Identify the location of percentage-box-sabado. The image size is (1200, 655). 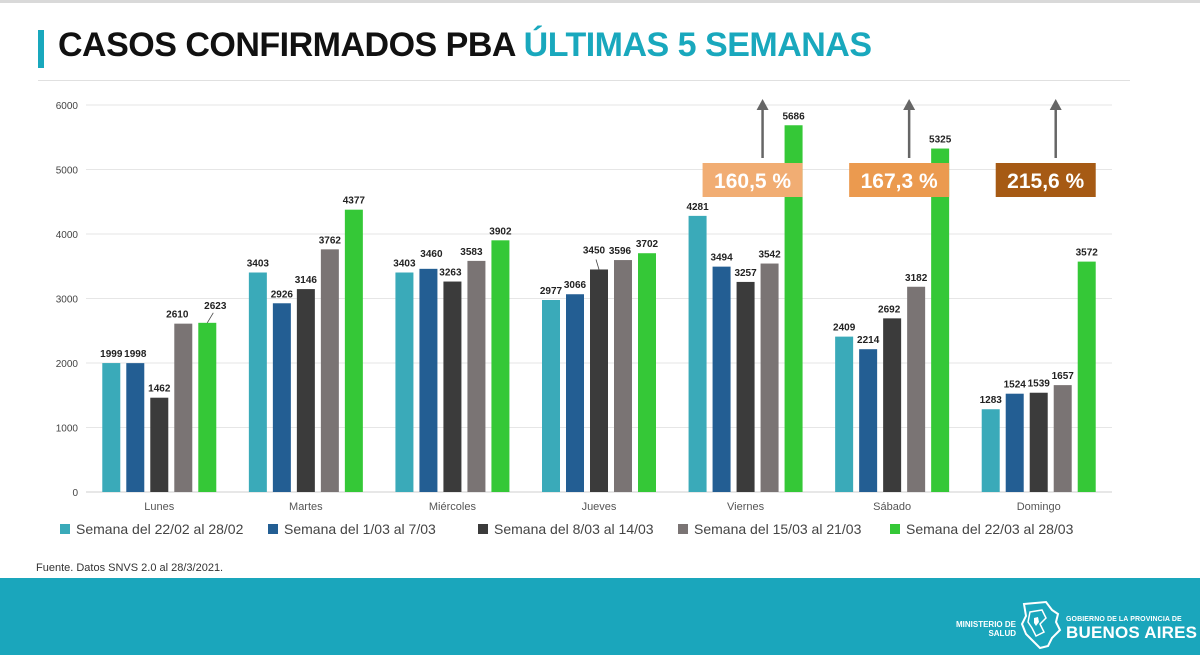
(899, 180).